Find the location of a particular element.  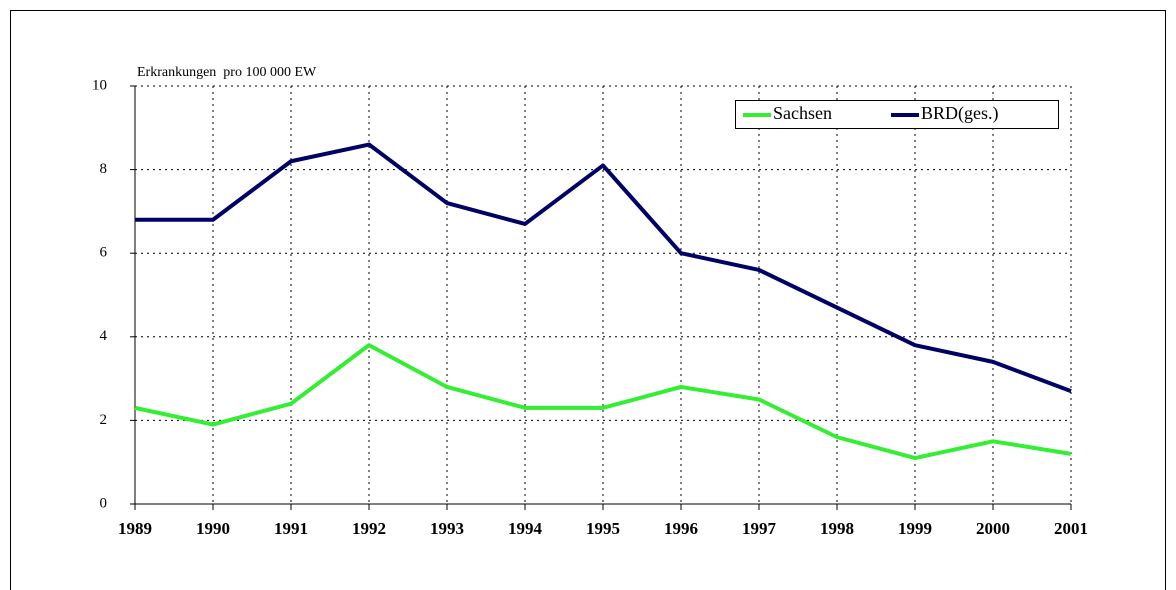

y-tick-label: 6 is located at coordinates (104, 253).